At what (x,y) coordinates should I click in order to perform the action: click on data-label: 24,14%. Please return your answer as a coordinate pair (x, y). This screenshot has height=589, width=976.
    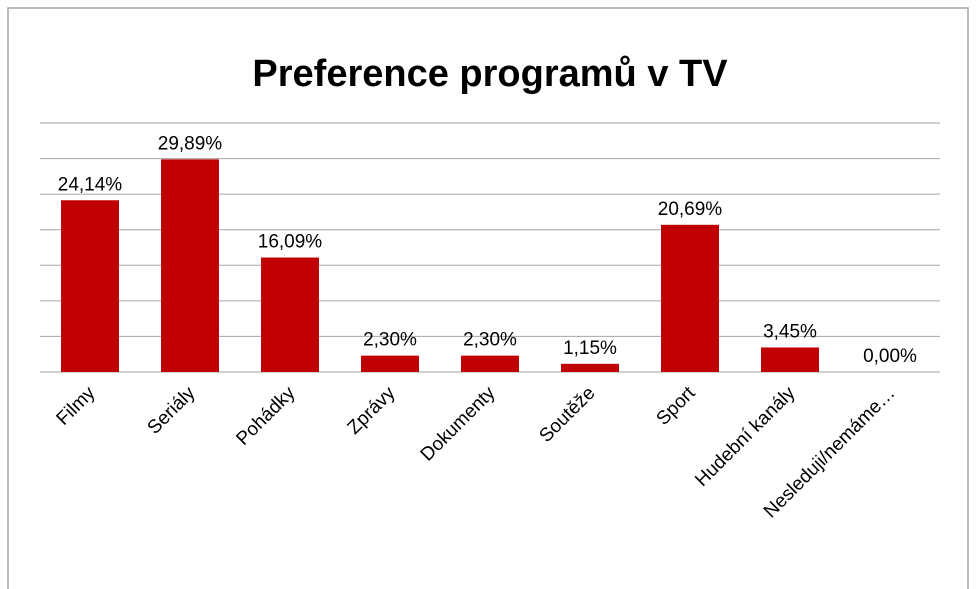
    Looking at the image, I should click on (90, 184).